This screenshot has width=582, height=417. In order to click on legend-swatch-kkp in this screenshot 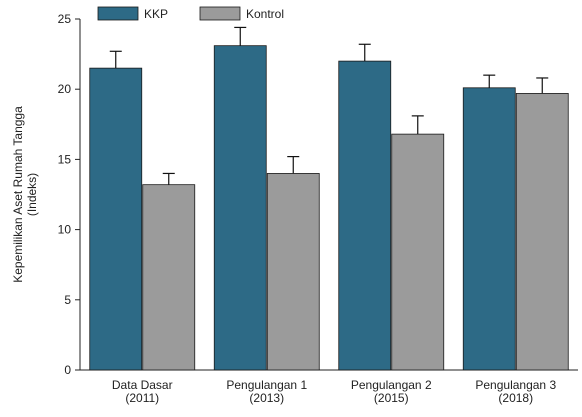, I will do `click(118, 13)`.